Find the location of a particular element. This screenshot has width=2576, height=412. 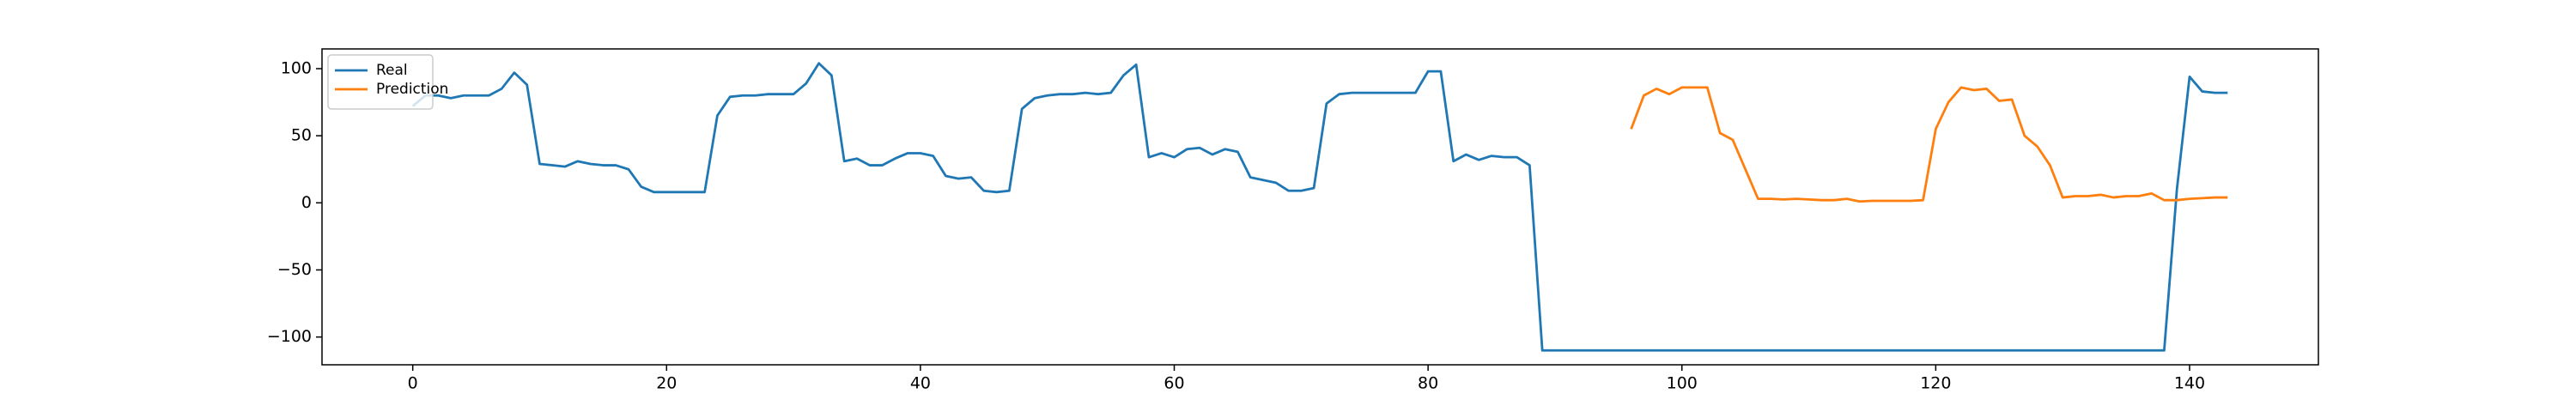

x-tick-label: 100 is located at coordinates (1682, 383).